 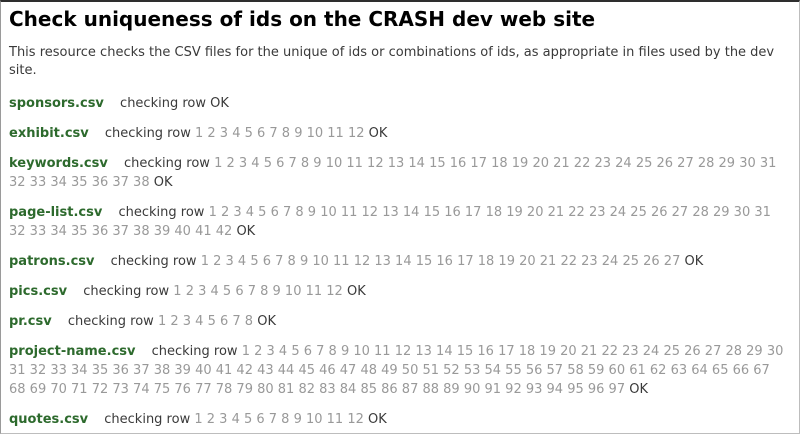 What do you see at coordinates (56, 103) in the screenshot?
I see `csv-filename: sponsors.csv` at bounding box center [56, 103].